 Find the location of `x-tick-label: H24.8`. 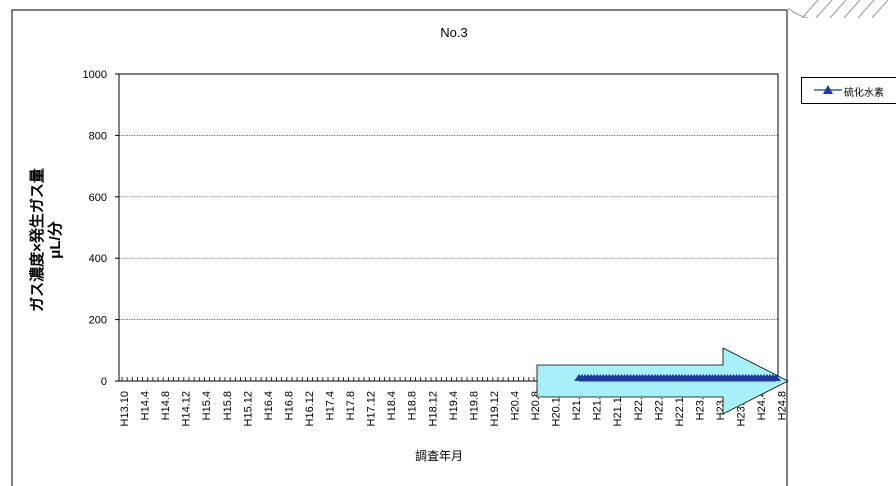

x-tick-label: H24.8 is located at coordinates (783, 405).